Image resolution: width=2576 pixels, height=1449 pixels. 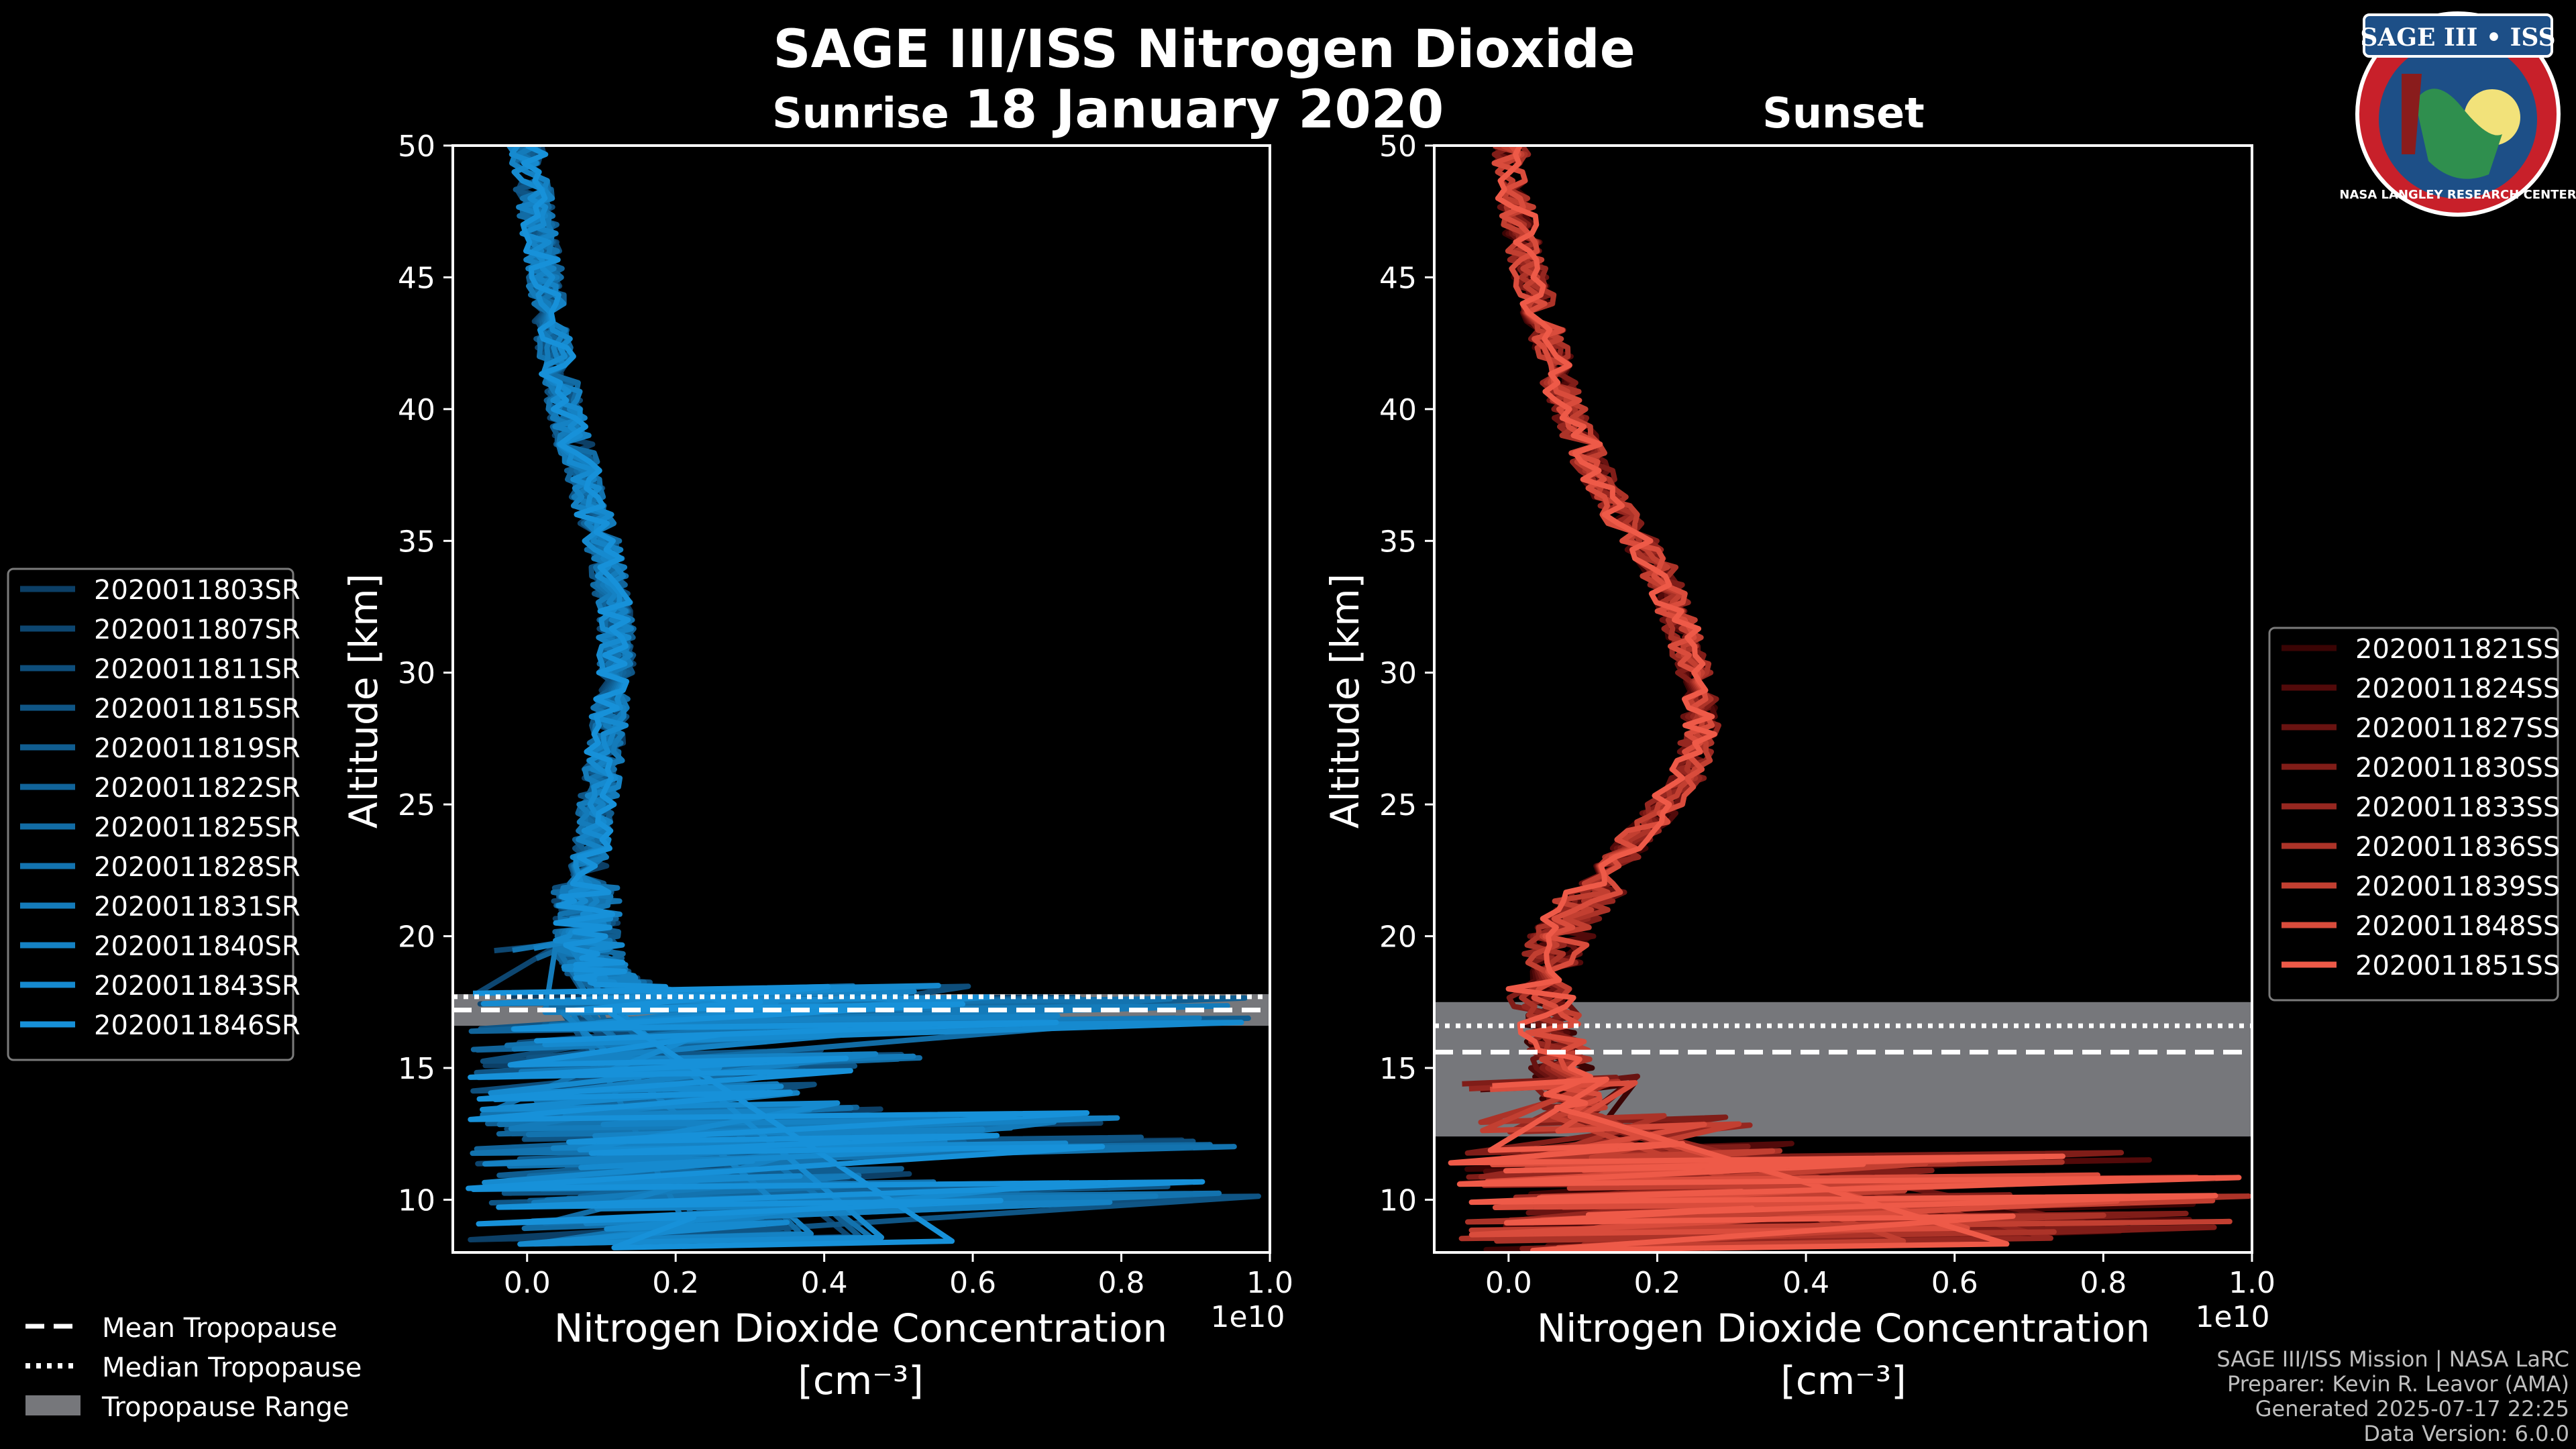 What do you see at coordinates (1398, 1200) in the screenshot?
I see `sunset-y-tick-label: 10` at bounding box center [1398, 1200].